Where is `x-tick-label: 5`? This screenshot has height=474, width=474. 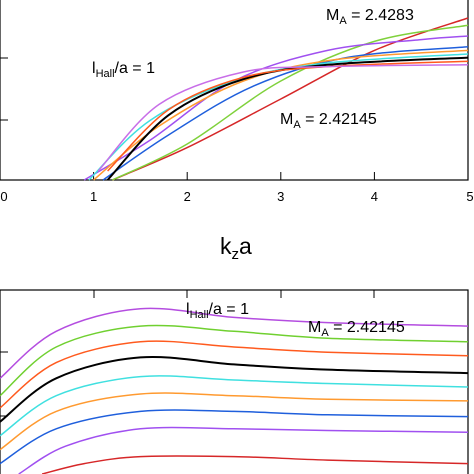 x-tick-label: 5 is located at coordinates (469, 196).